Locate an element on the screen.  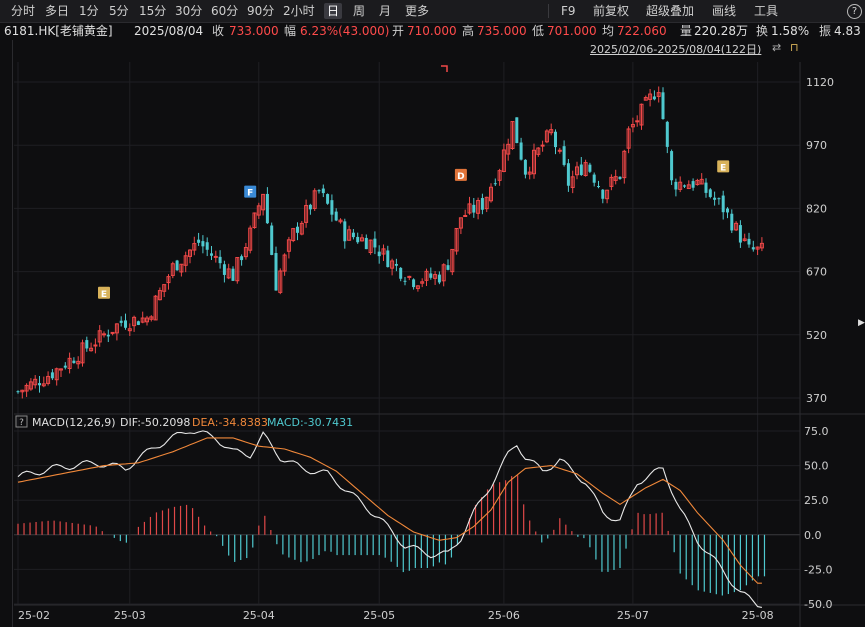
event-marker-label-3: E is located at coordinates (723, 168).